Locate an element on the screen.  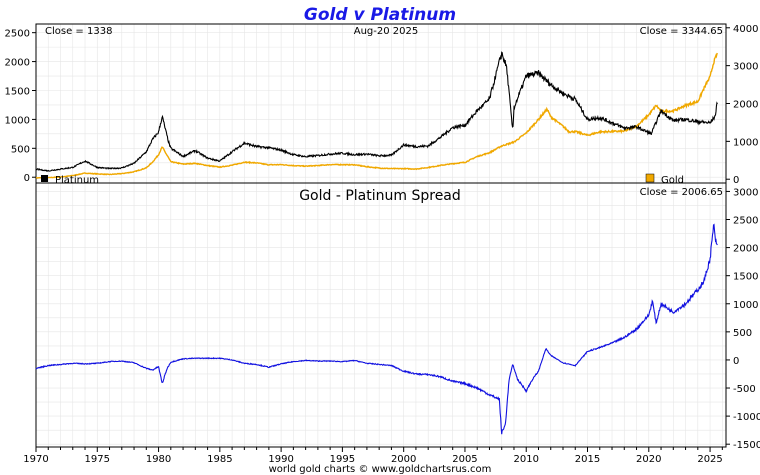
tick-label: 1980 is located at coordinates (158, 459).